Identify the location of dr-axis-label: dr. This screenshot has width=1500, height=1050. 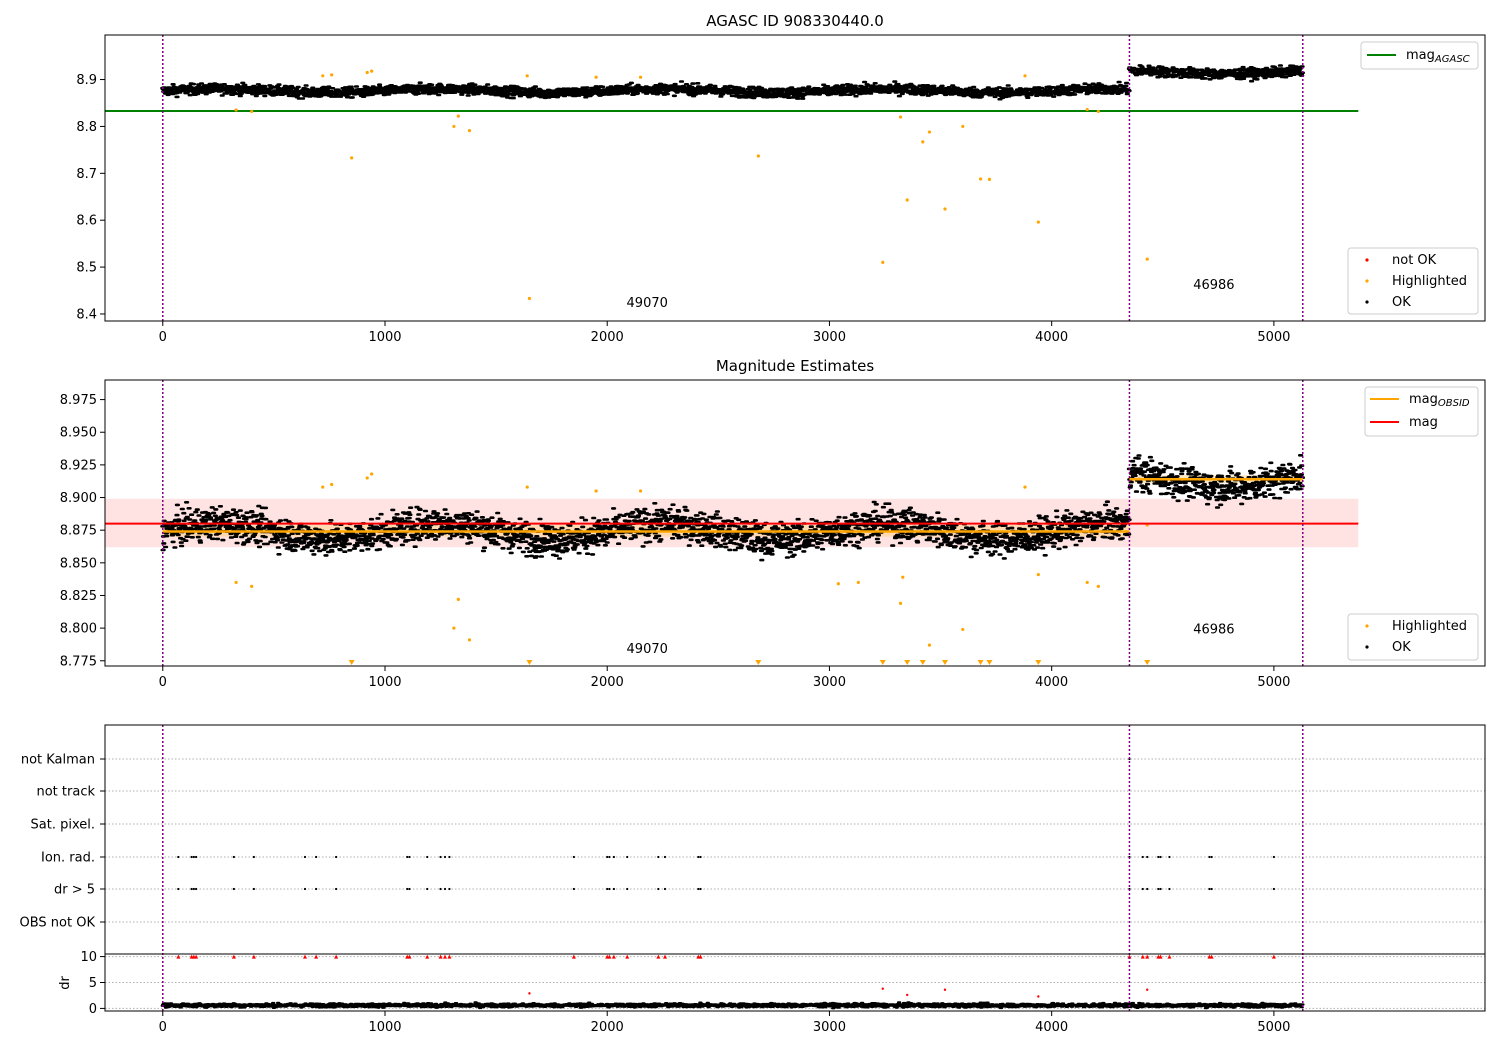
(65, 983).